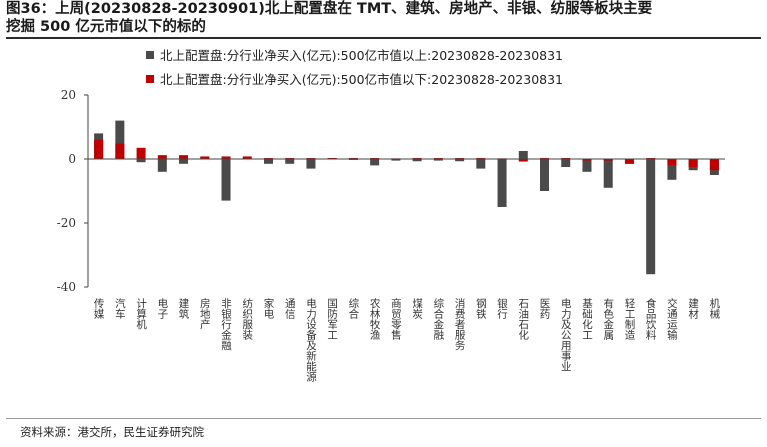 The width and height of the screenshot is (767, 447). Describe the element at coordinates (375, 319) in the screenshot. I see `x-category-label: 农林牧渔` at that location.